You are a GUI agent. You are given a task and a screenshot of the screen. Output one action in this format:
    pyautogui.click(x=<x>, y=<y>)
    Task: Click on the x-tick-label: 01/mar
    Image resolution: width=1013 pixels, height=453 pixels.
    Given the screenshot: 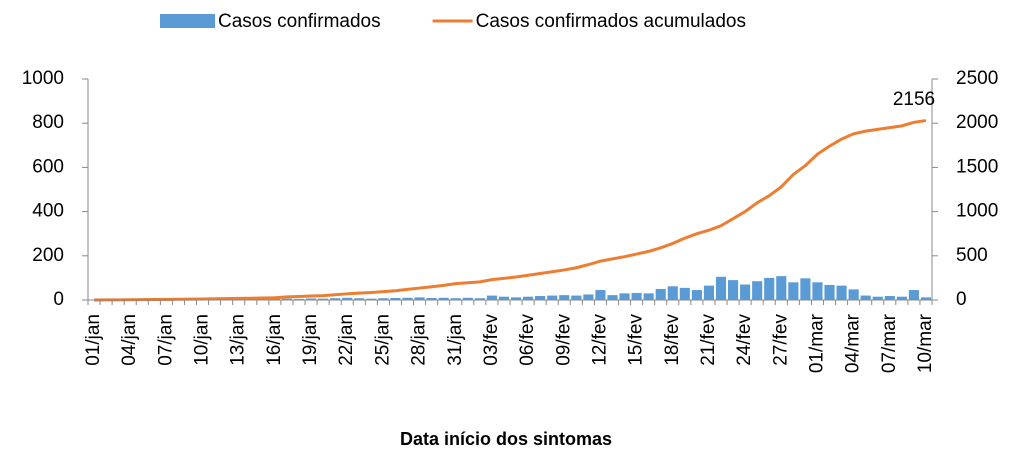 What is the action you would take?
    pyautogui.click(x=816, y=343)
    